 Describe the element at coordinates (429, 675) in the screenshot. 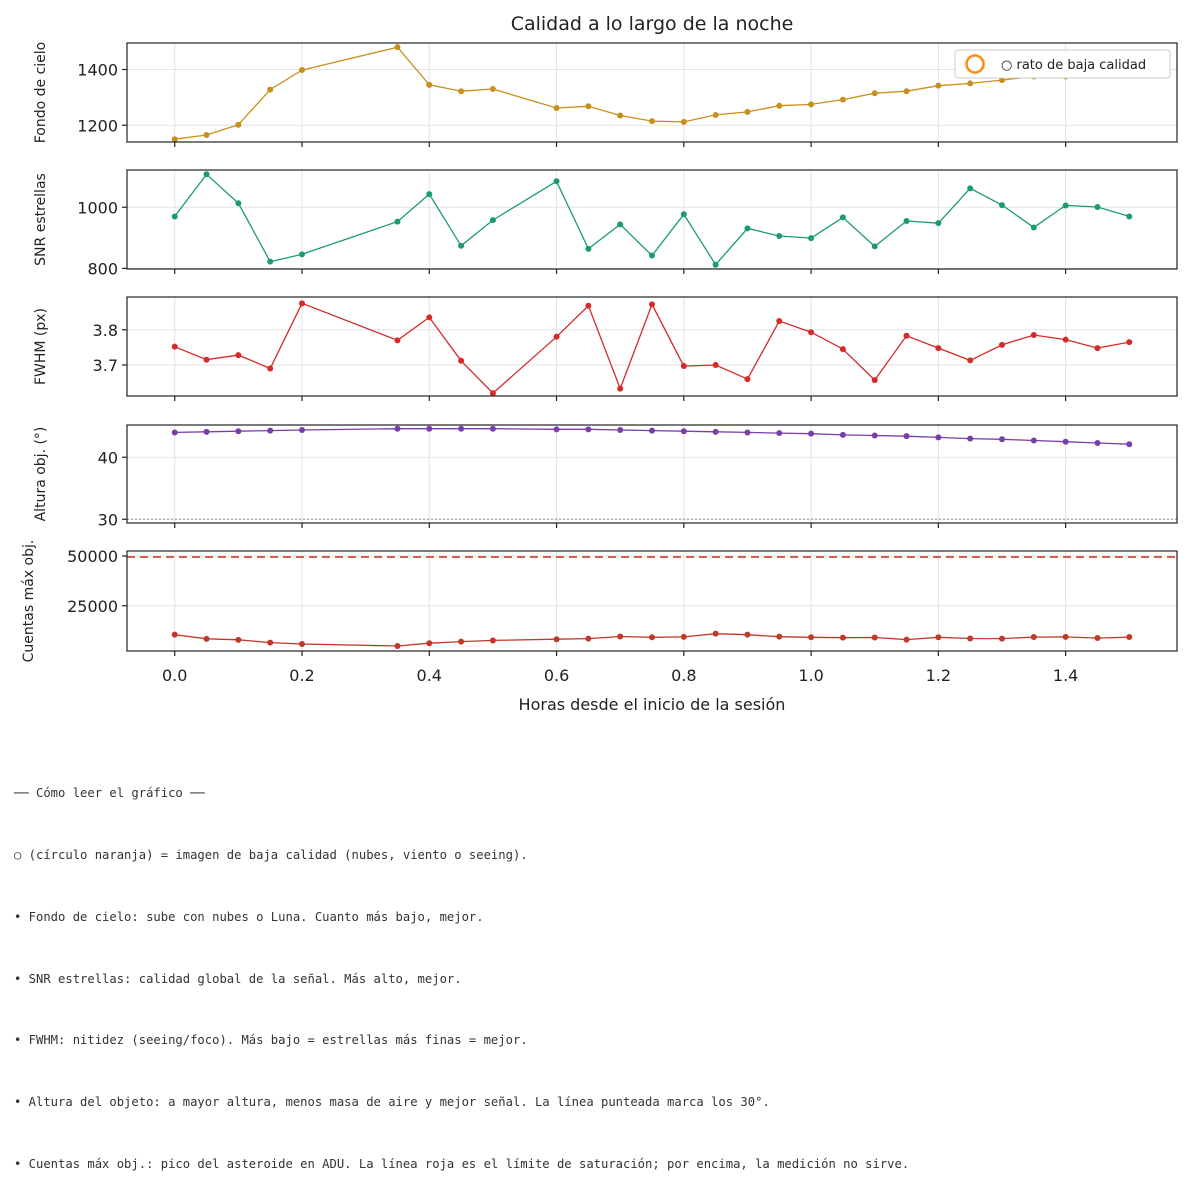

I see `x-tick-label: 0.4` at that location.